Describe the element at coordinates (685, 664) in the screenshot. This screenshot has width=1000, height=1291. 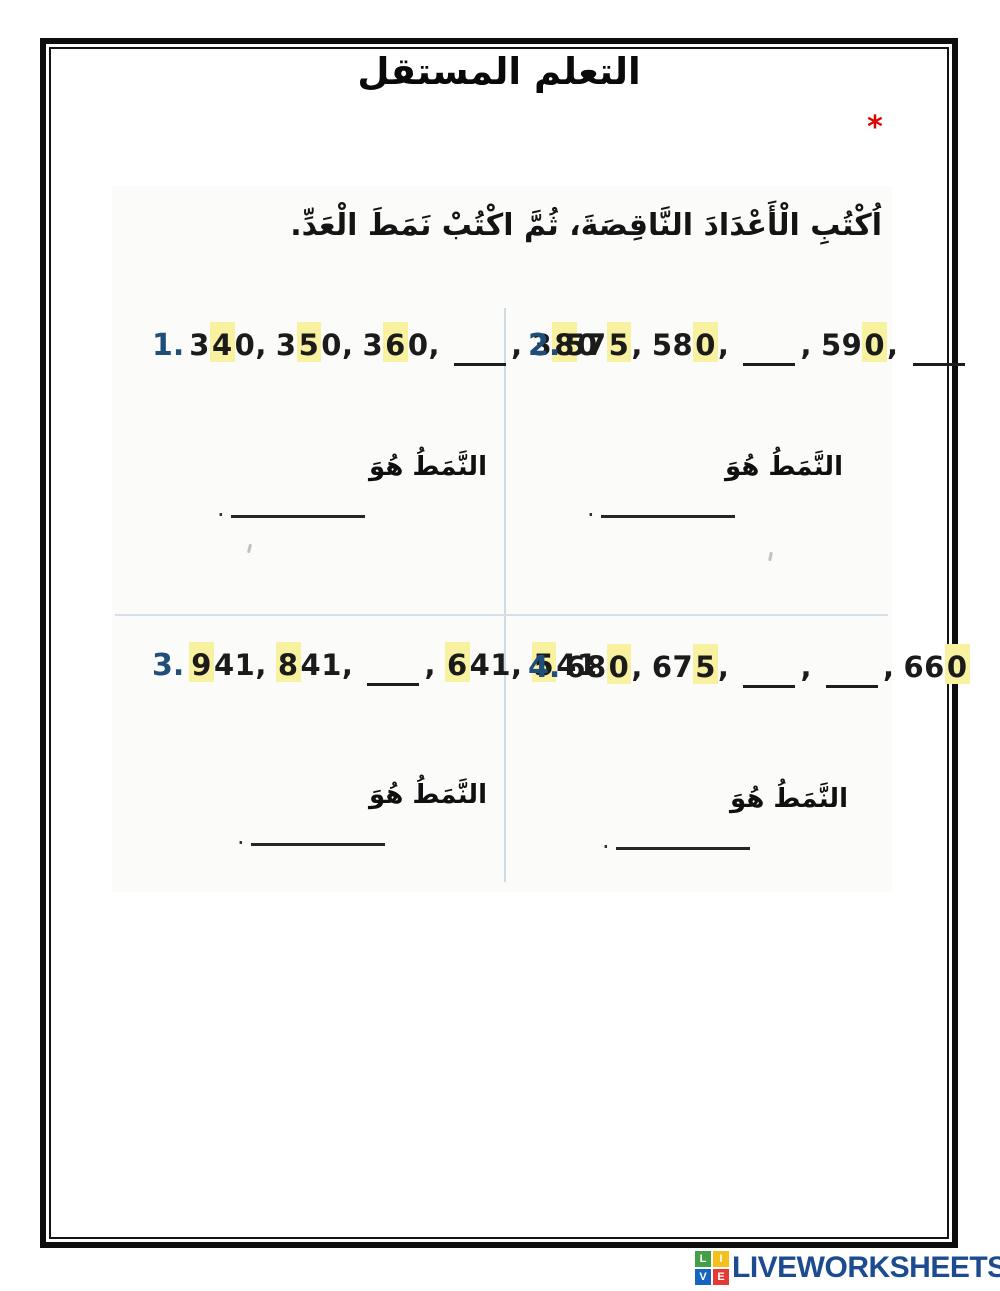
I see `sequence-number: 675` at that location.